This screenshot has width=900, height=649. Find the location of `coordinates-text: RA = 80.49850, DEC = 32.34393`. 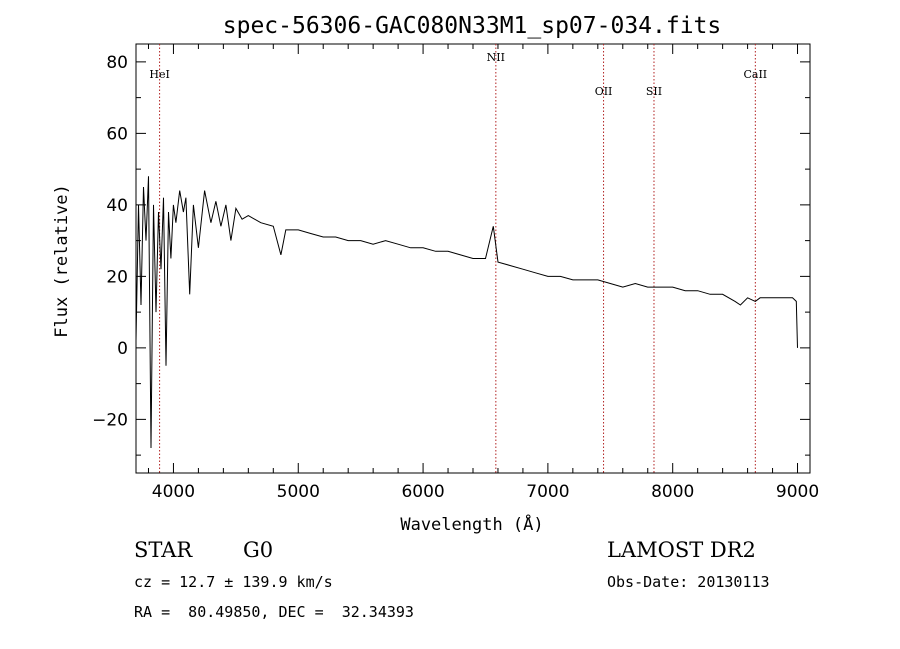

coordinates-text: RA = 80.49850, DEC = 32.34393 is located at coordinates (274, 612).